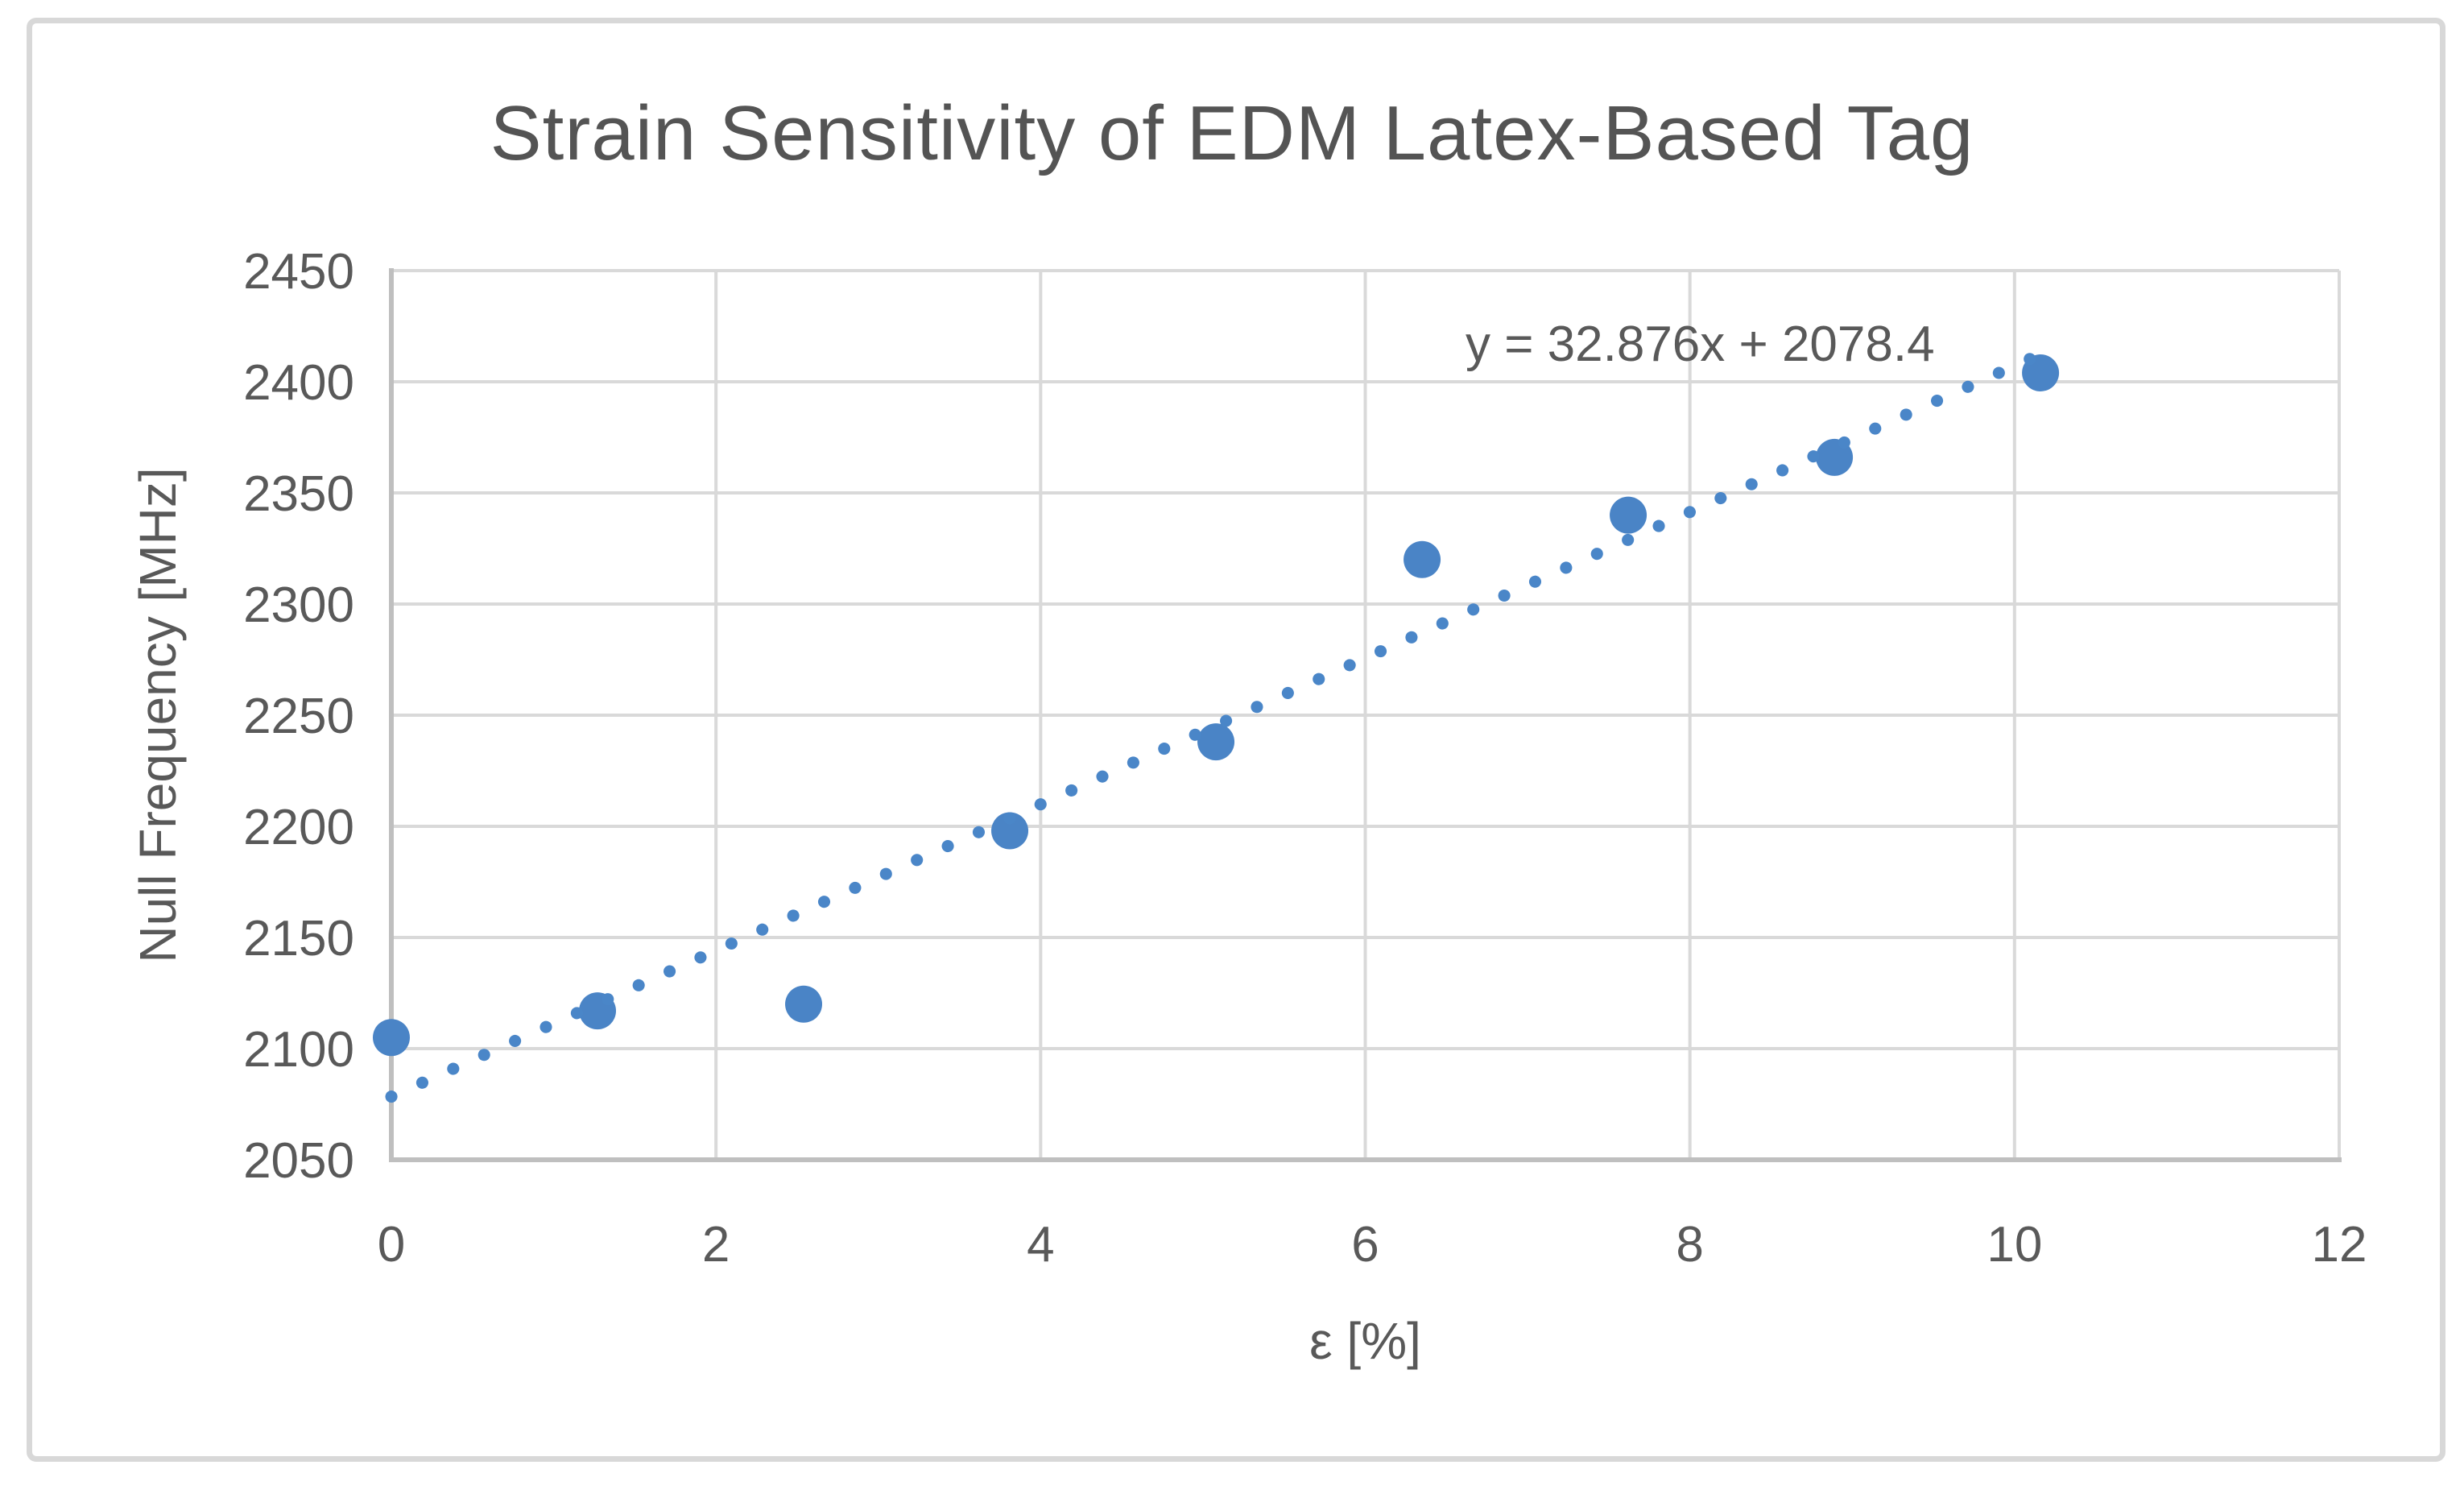 The height and width of the screenshot is (1494, 2464). What do you see at coordinates (298, 272) in the screenshot?
I see `y-tick-label-2450: 2450` at bounding box center [298, 272].